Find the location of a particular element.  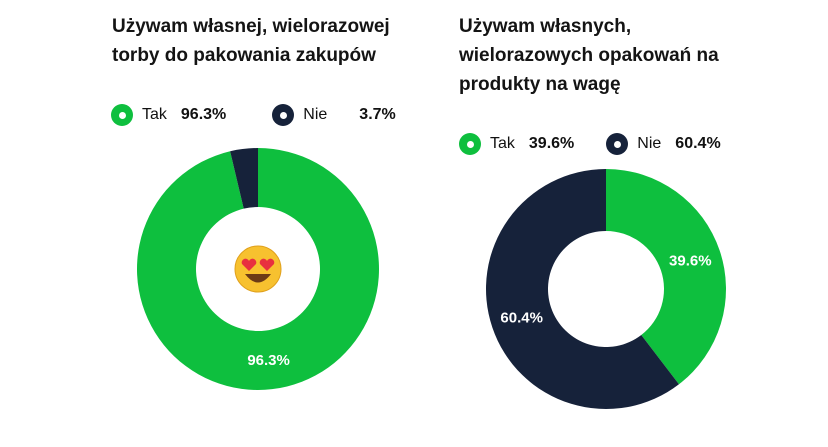

chart2-data-label-nie: 60.4% is located at coordinates (521, 318).